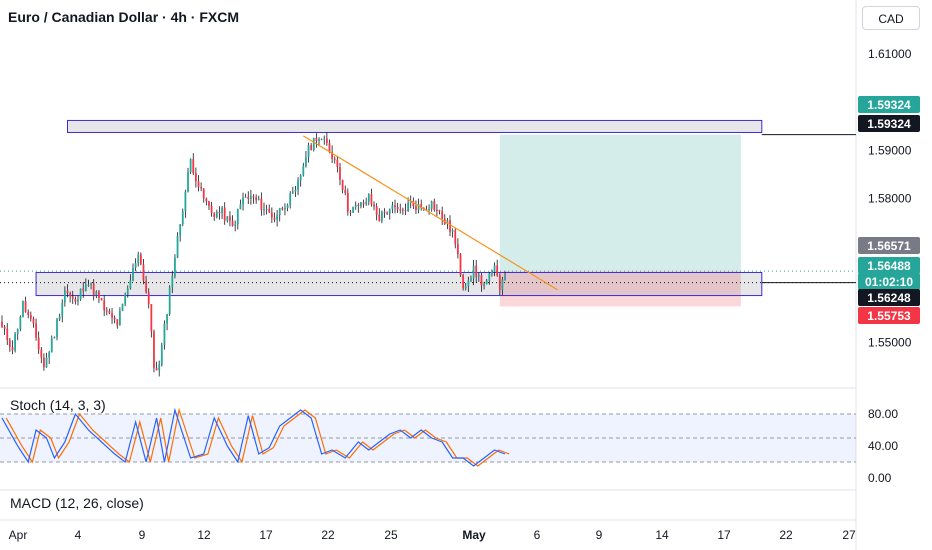  Describe the element at coordinates (142, 535) in the screenshot. I see `x-tick-label: 9` at that location.